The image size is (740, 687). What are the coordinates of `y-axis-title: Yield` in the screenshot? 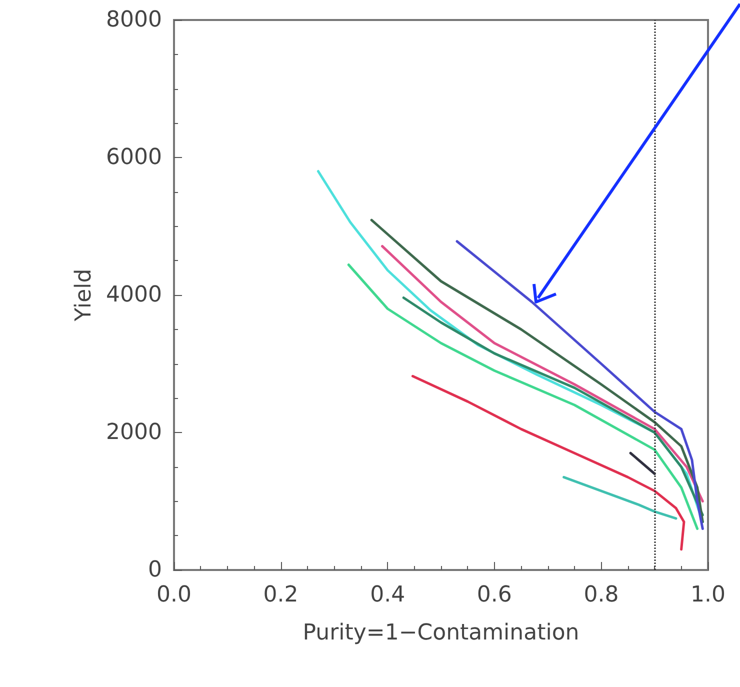 It's located at (84, 295).